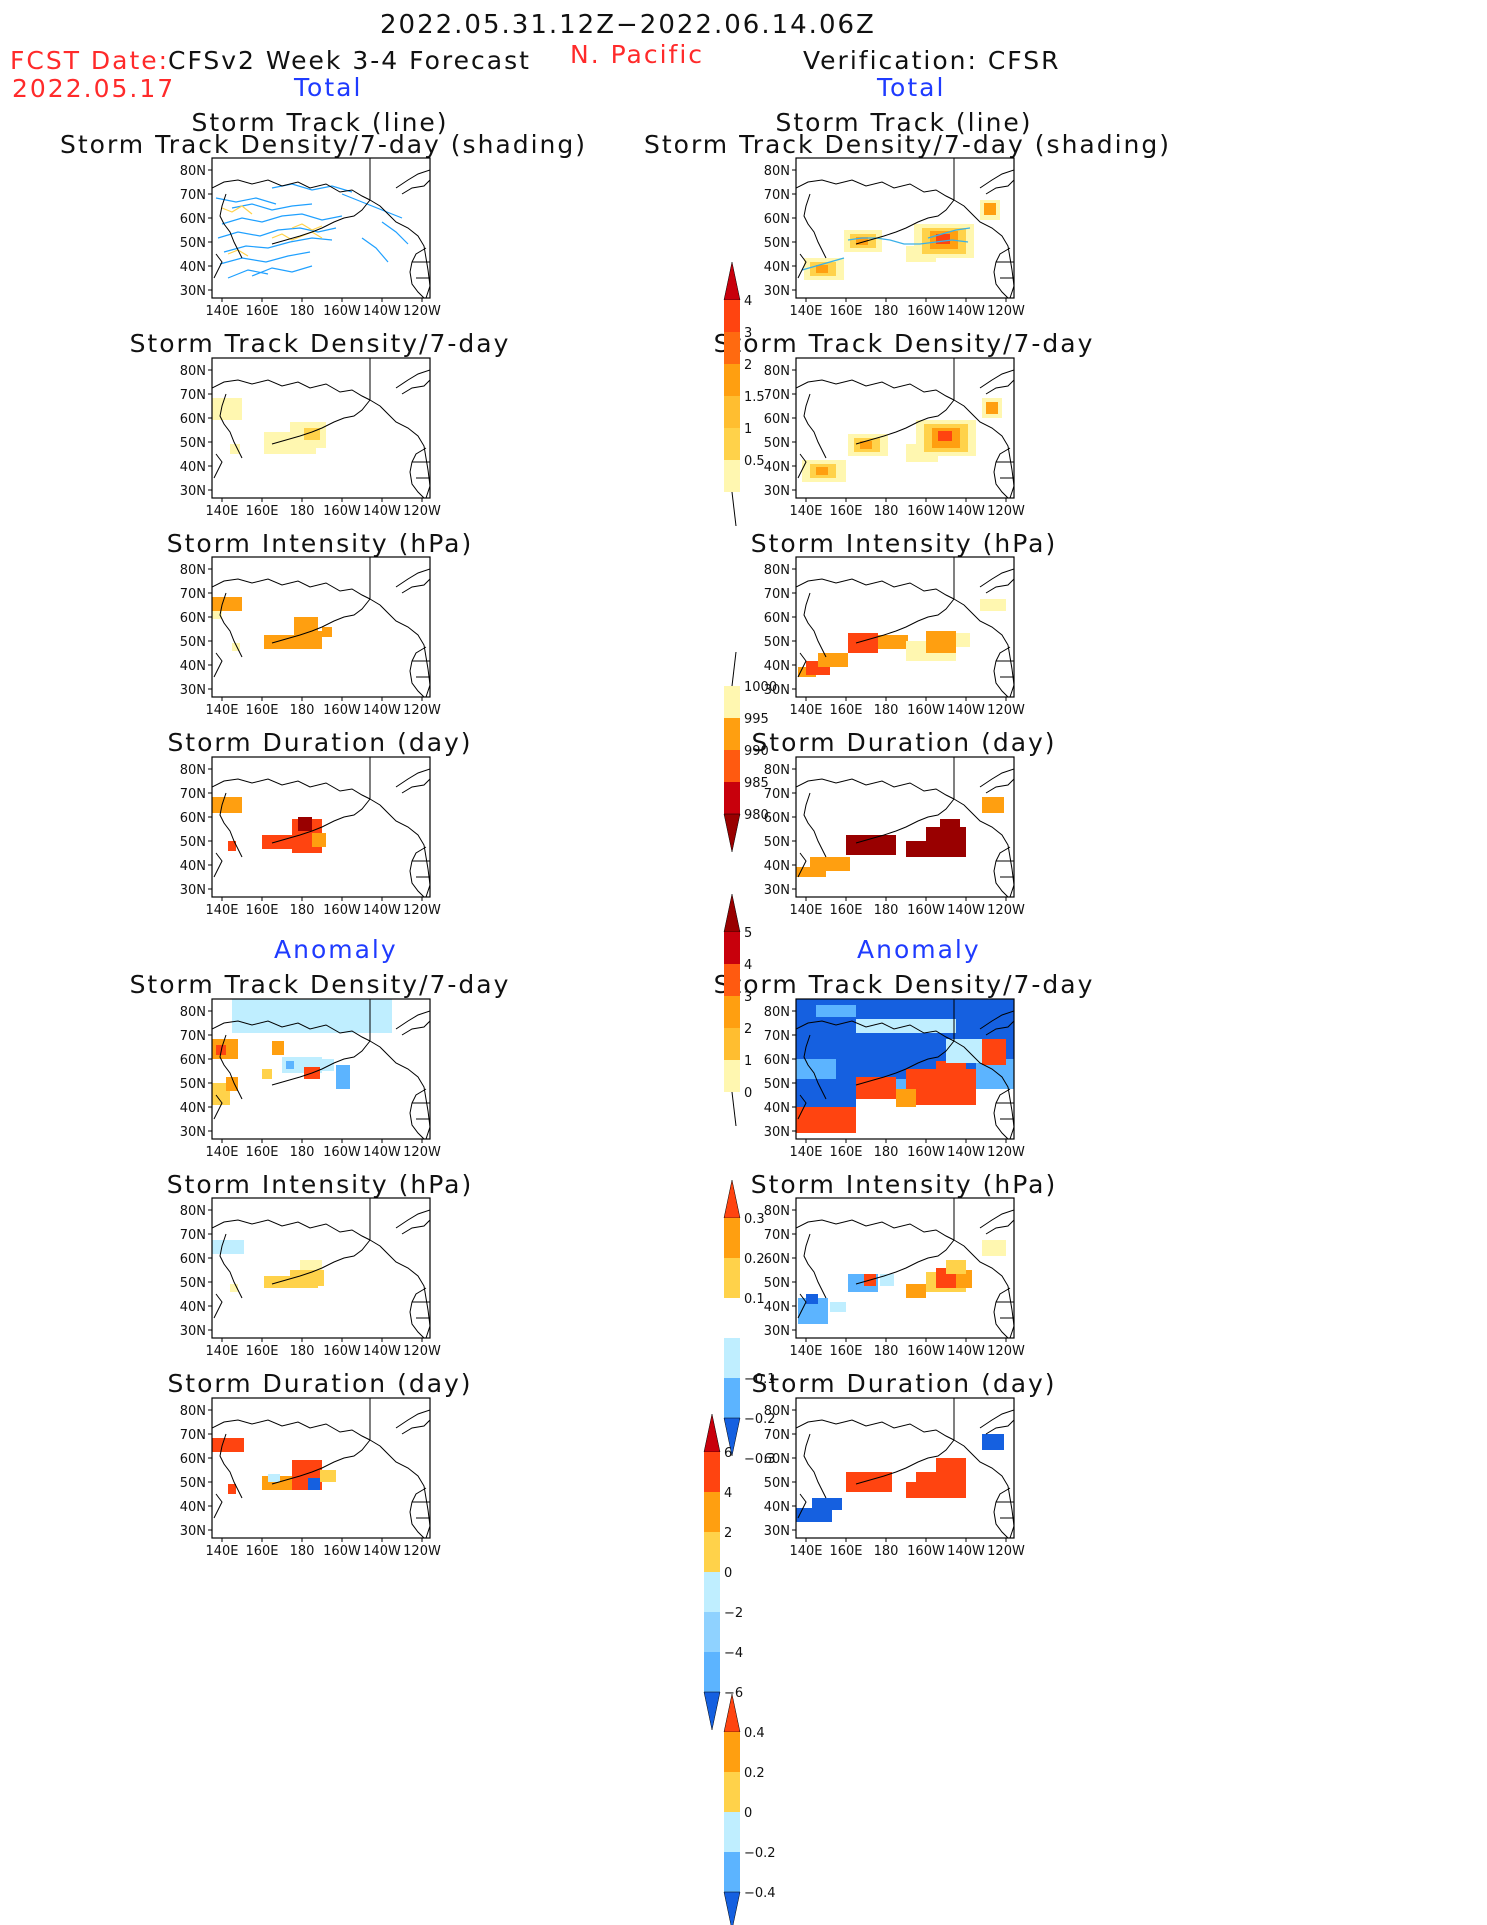  I want to click on left-anom-duration-title: Storm Duration (day), so click(320, 1383).